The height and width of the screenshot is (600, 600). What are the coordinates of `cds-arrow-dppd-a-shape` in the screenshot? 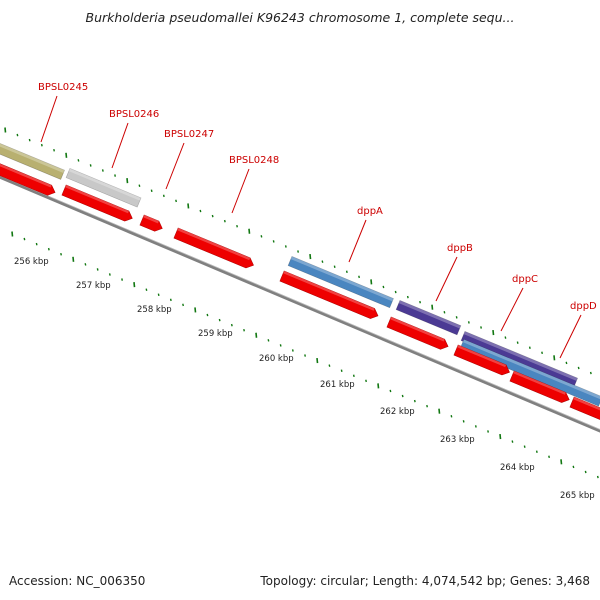 It's located at (539, 386).